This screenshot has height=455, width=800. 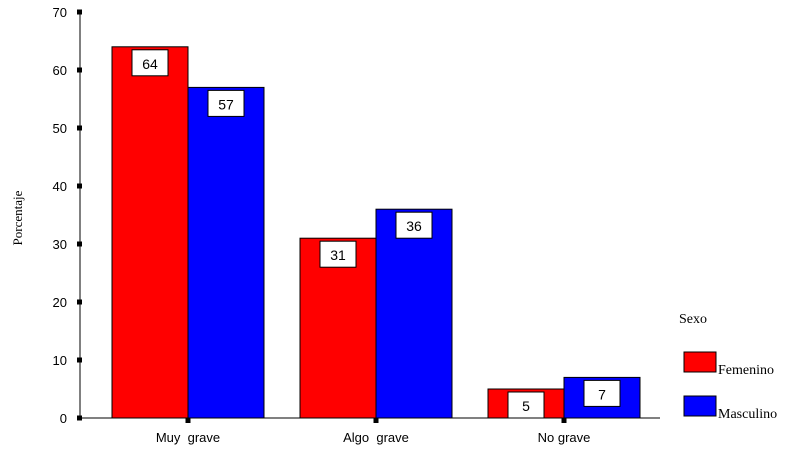 I want to click on legend-title: Sexo, so click(x=693, y=319).